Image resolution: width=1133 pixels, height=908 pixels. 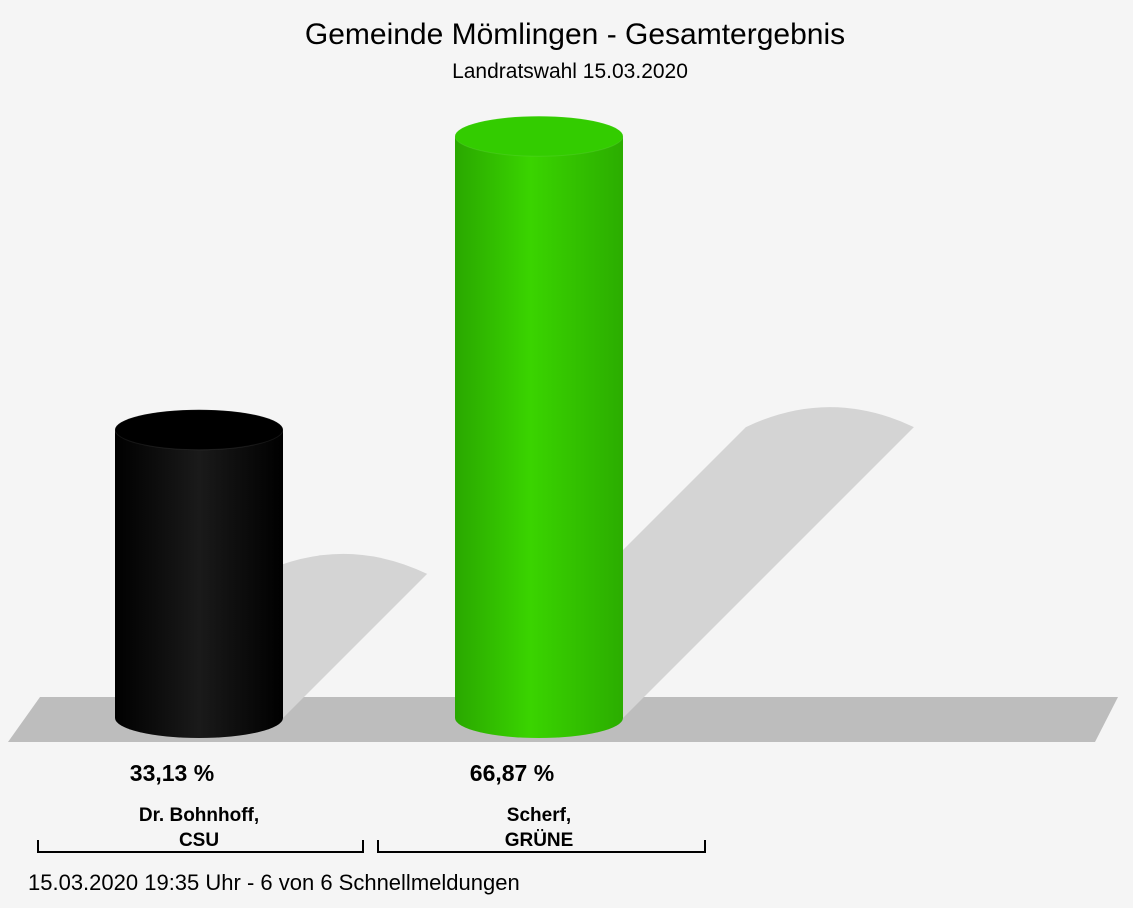 I want to click on chart-title: Gemeinde Mömlingen - Gesamtergebnis, so click(x=575, y=34).